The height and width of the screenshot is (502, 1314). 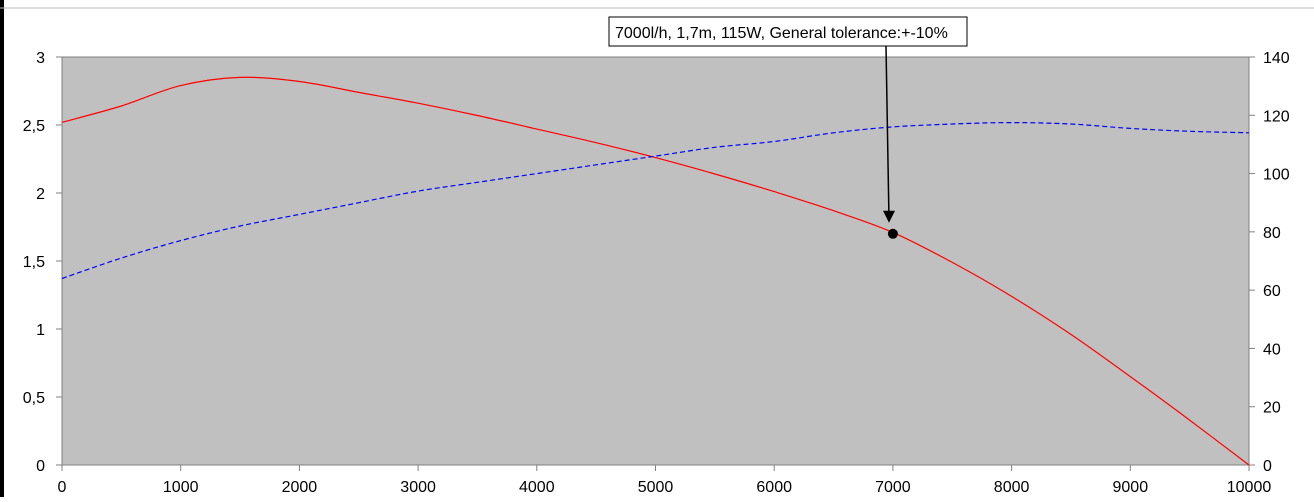 I want to click on annotation-box, so click(x=788, y=31).